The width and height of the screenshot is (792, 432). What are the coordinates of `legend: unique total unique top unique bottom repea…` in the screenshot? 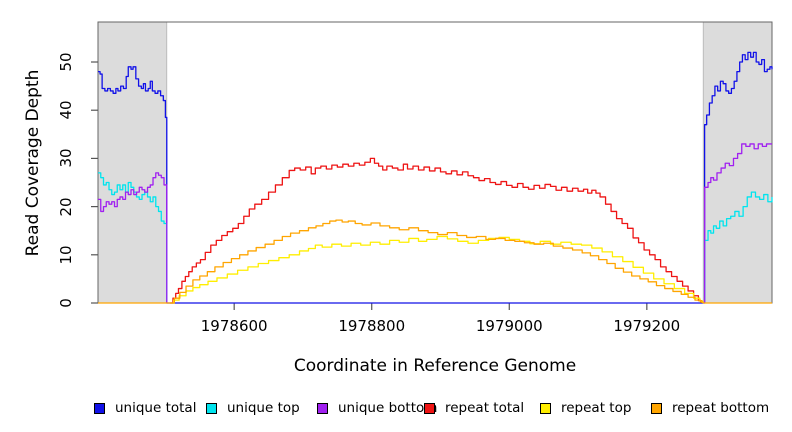 It's located at (396, 409).